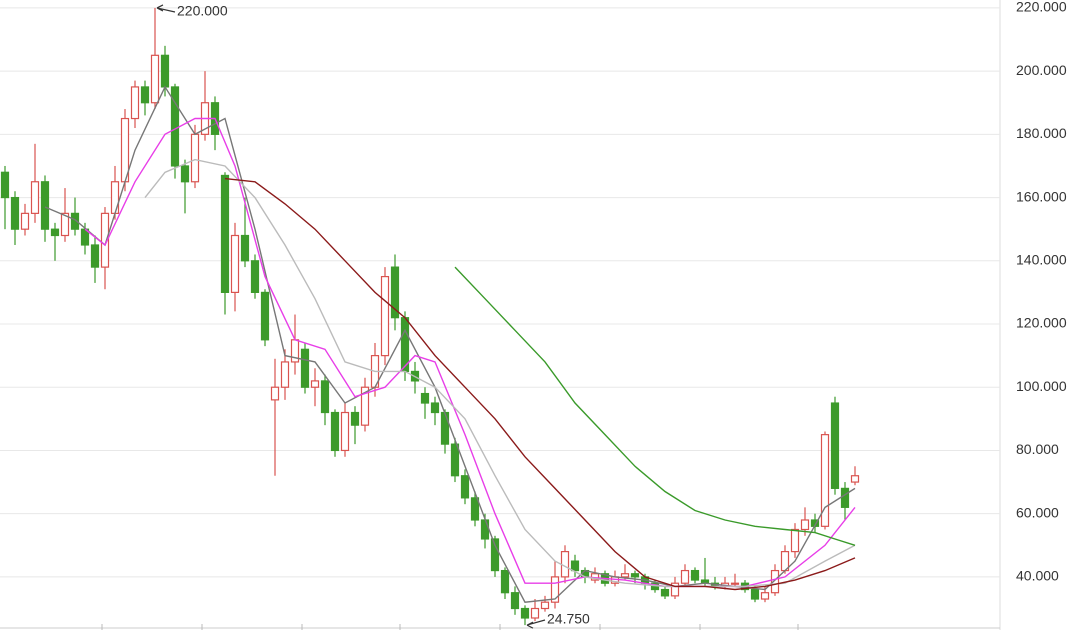 The width and height of the screenshot is (1080, 630). Describe the element at coordinates (568, 619) in the screenshot. I see `annotation-label: 24.750` at that location.